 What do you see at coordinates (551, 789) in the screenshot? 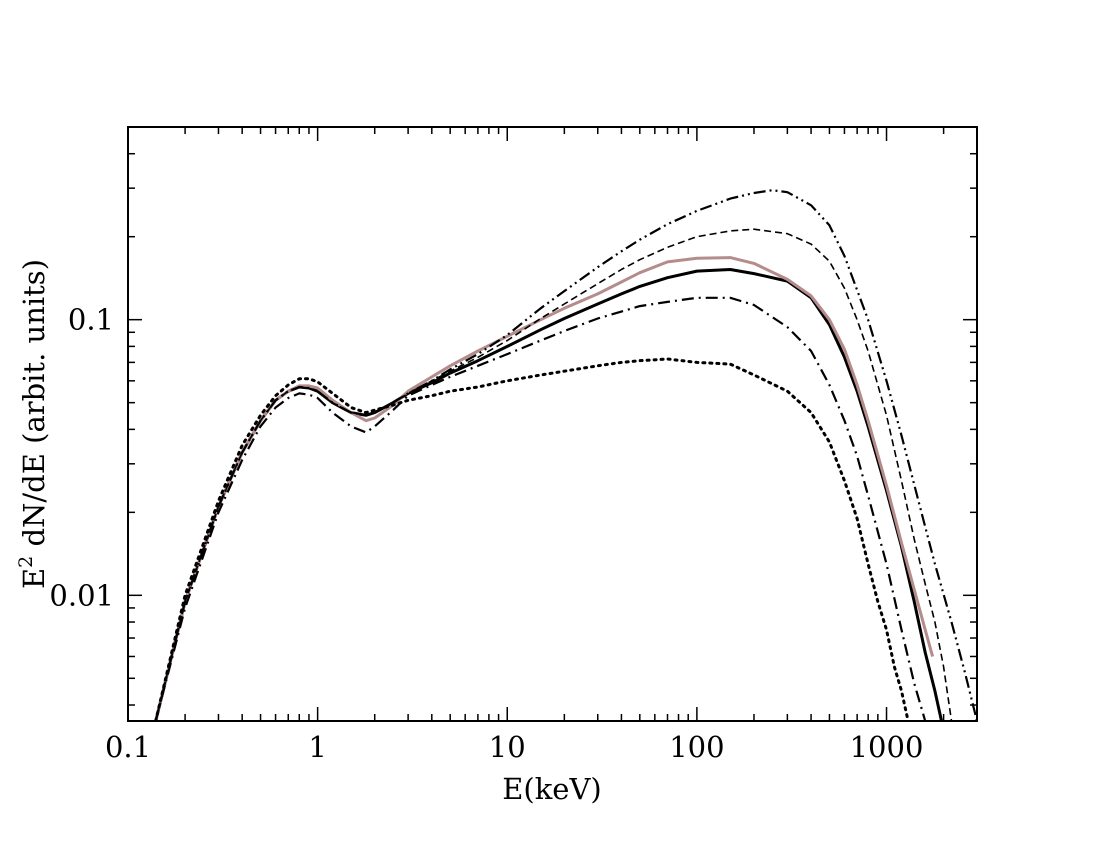
I see `x-axis-title: E(keV)` at bounding box center [551, 789].